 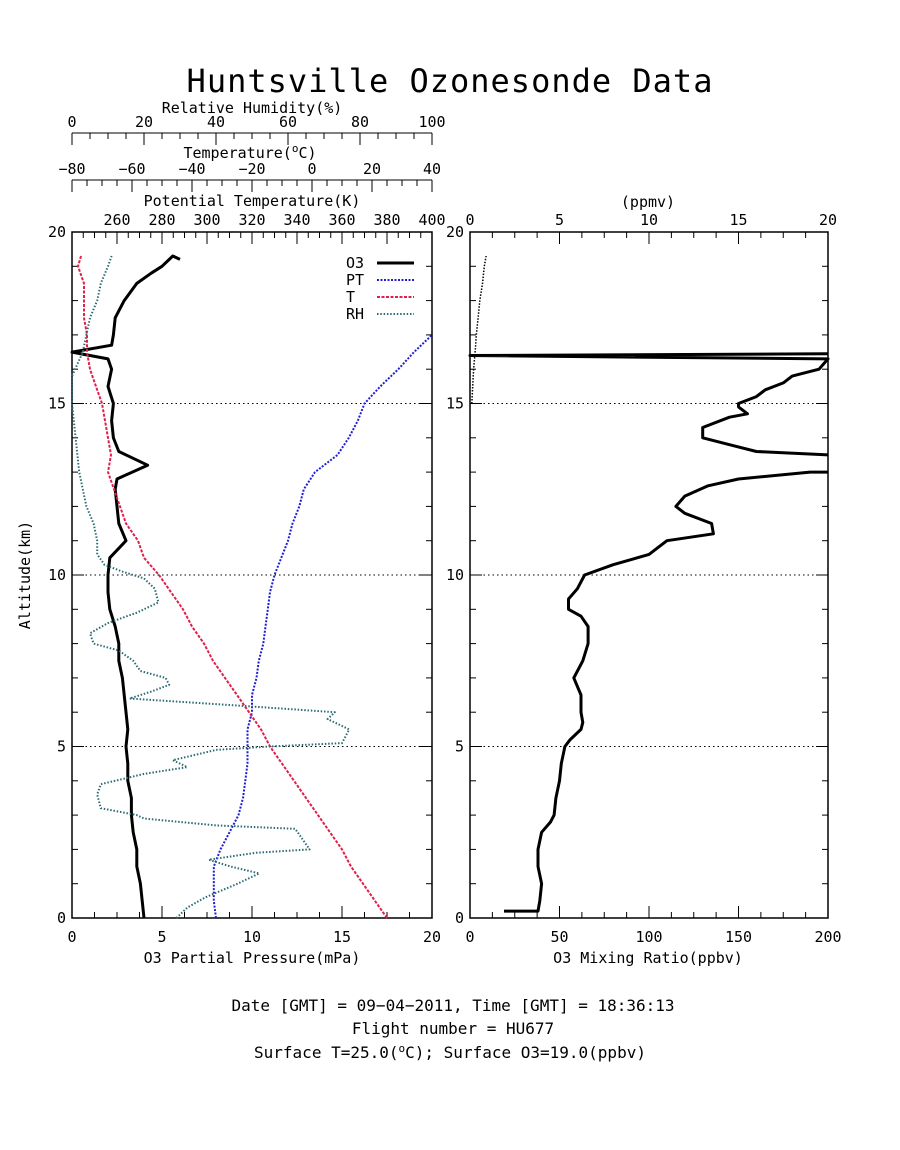 I want to click on left-y-tick-label: 15, so click(x=57, y=404).